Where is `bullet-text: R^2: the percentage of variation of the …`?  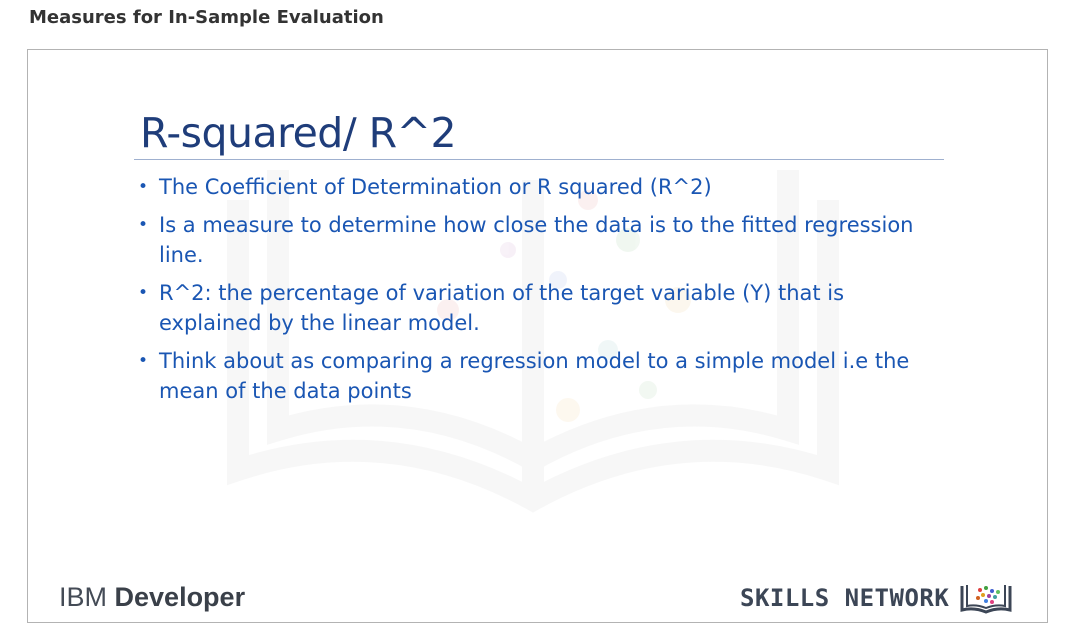 bullet-text: R^2: the percentage of variation of the … is located at coordinates (502, 308).